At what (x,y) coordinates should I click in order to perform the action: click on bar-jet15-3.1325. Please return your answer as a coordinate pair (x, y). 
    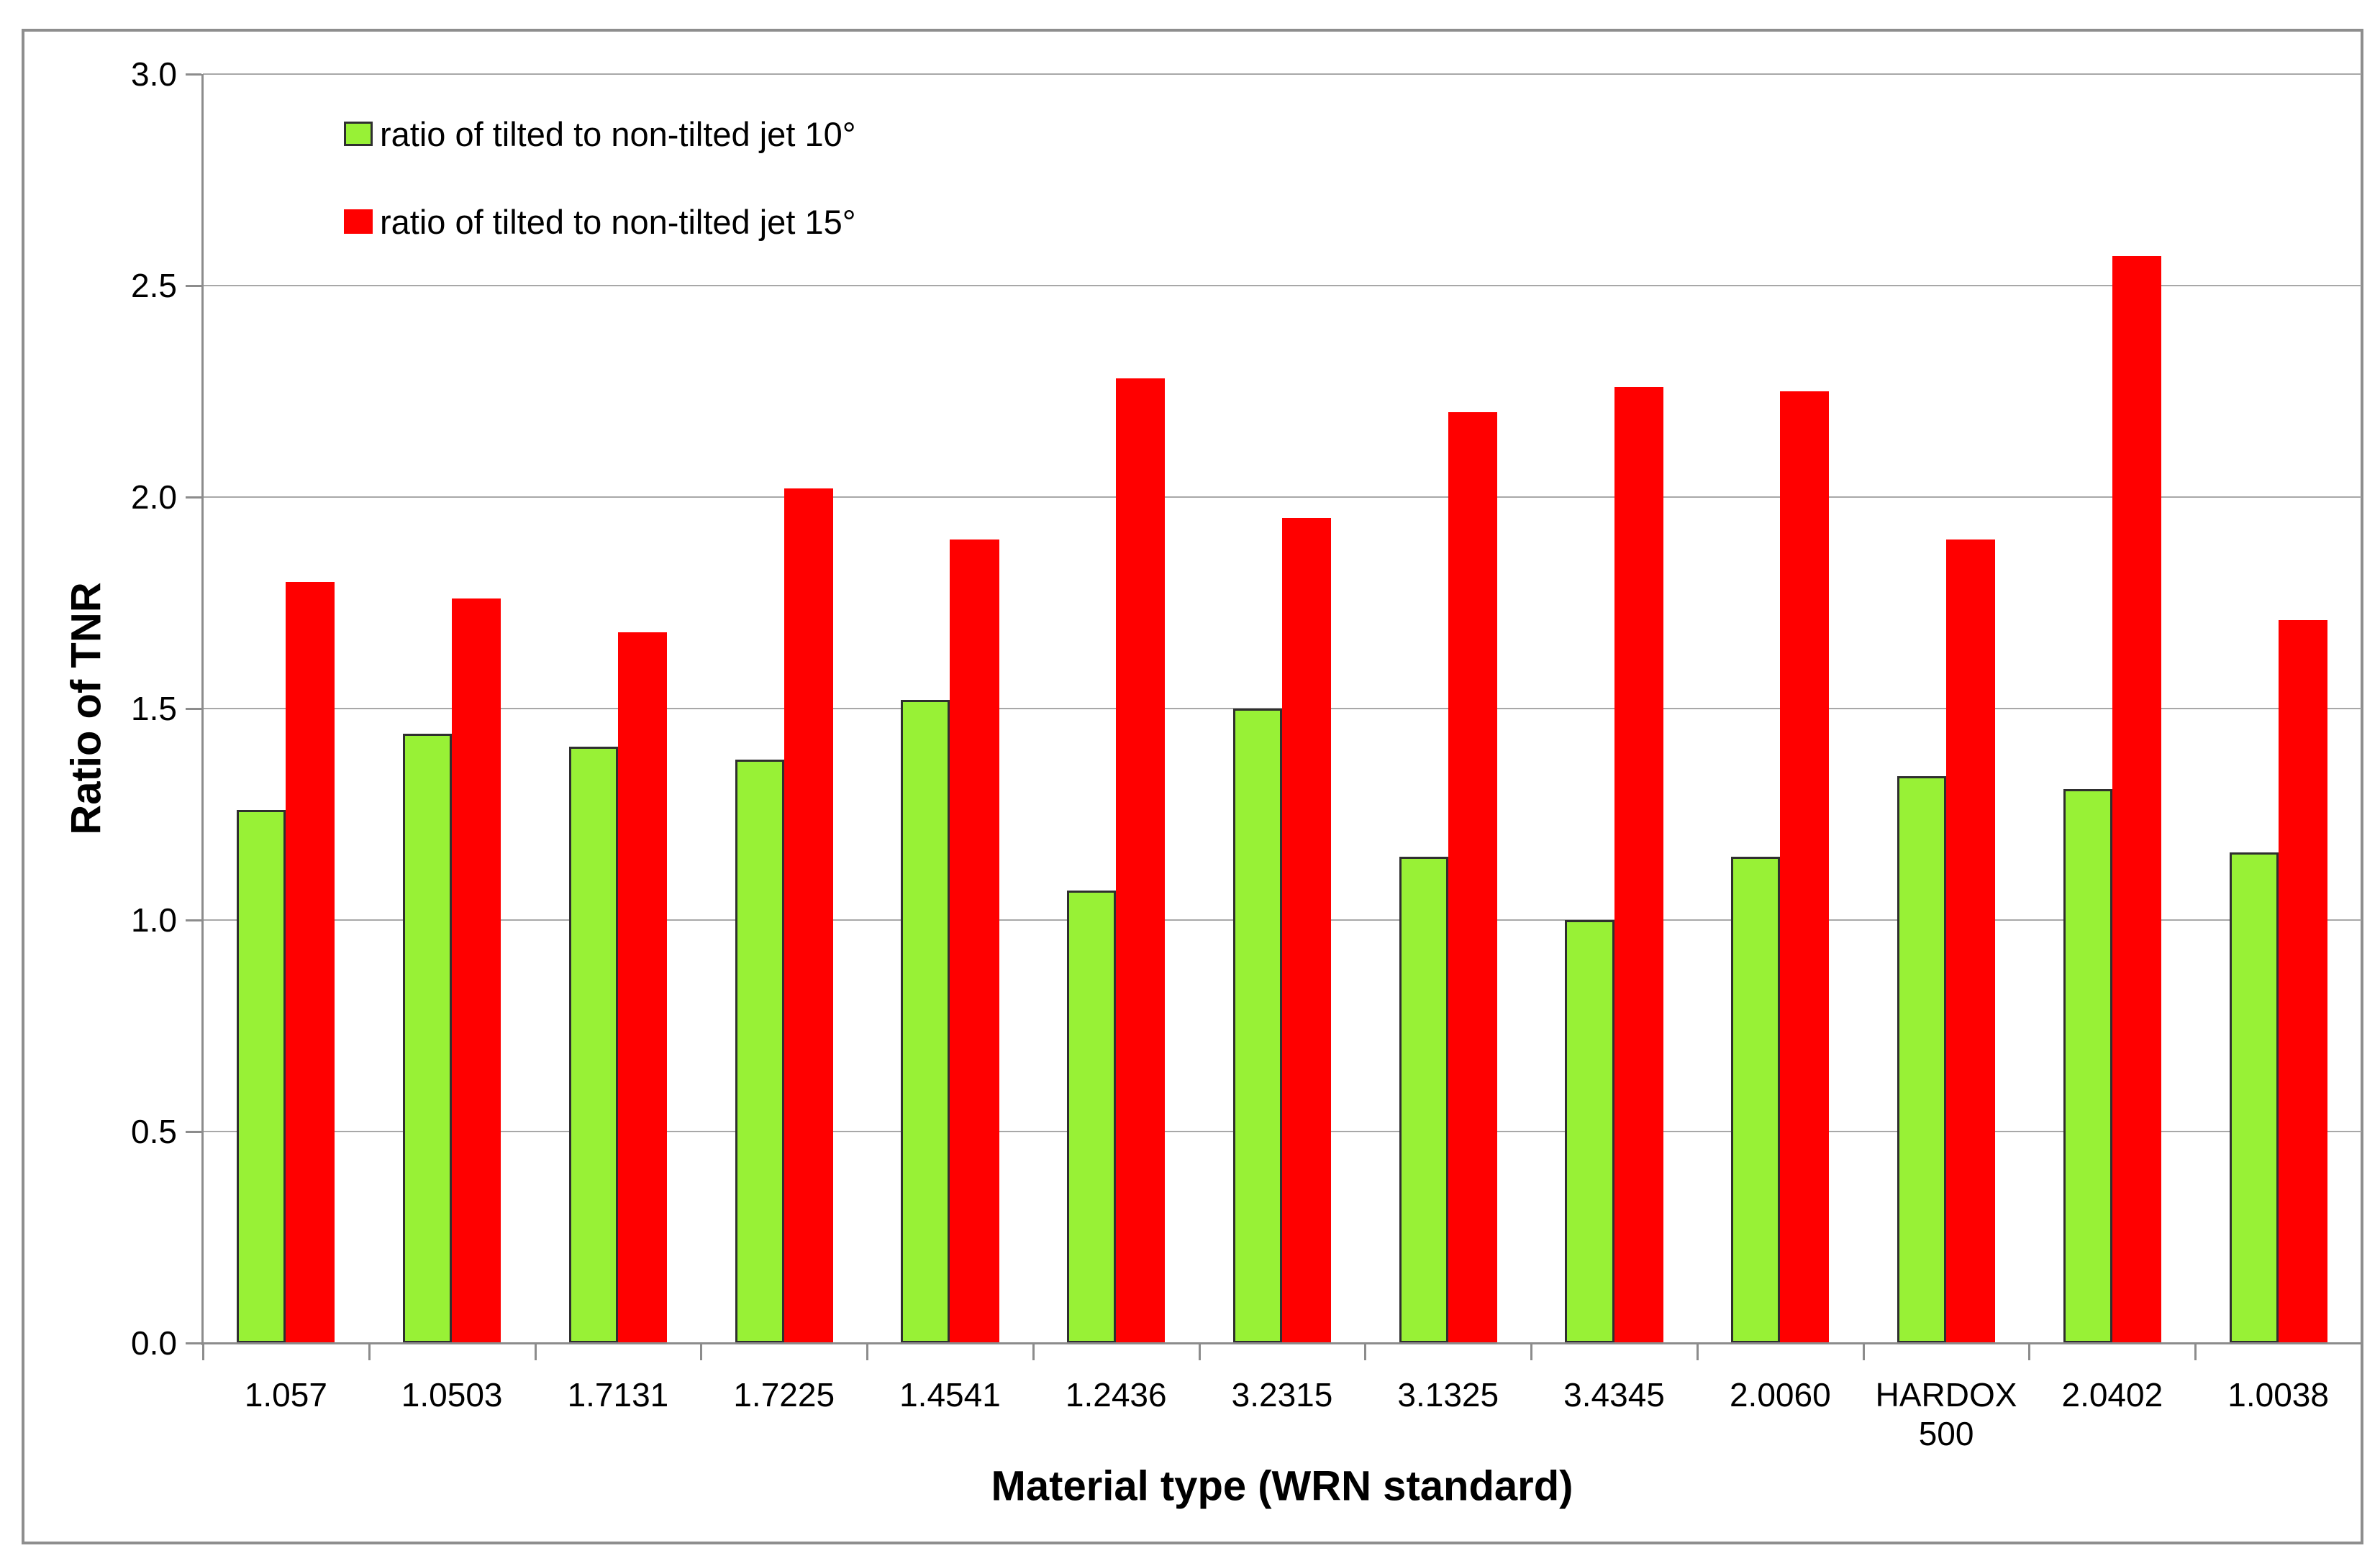
    Looking at the image, I should click on (1472, 878).